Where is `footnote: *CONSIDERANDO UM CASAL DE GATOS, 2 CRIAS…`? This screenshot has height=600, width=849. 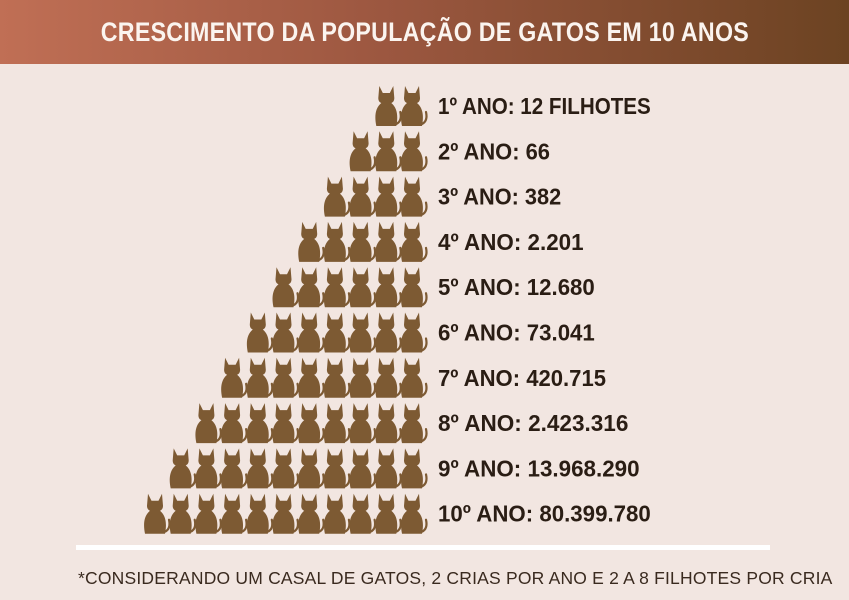 footnote: *CONSIDERANDO UM CASAL DE GATOS, 2 CRIAS… is located at coordinates (455, 578).